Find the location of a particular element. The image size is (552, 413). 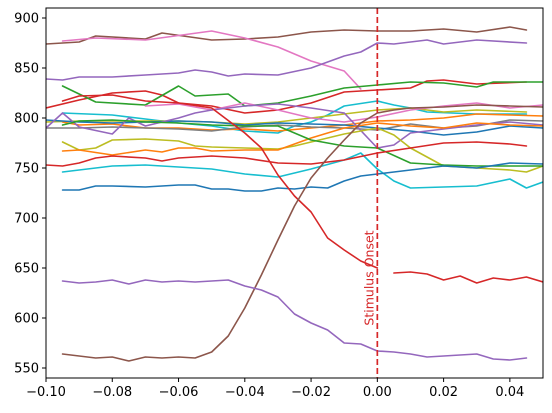

x-tick-label: −0.06 is located at coordinates (179, 392).